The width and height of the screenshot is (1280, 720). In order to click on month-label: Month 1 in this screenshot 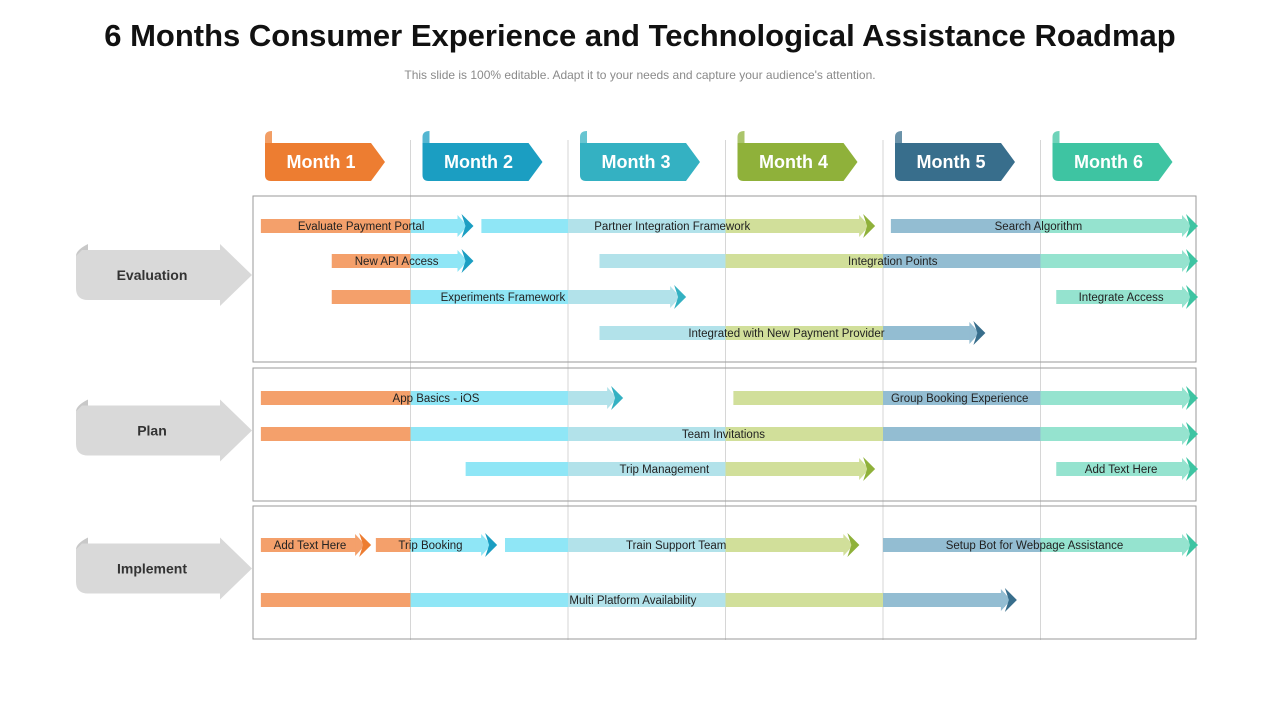, I will do `click(321, 162)`.